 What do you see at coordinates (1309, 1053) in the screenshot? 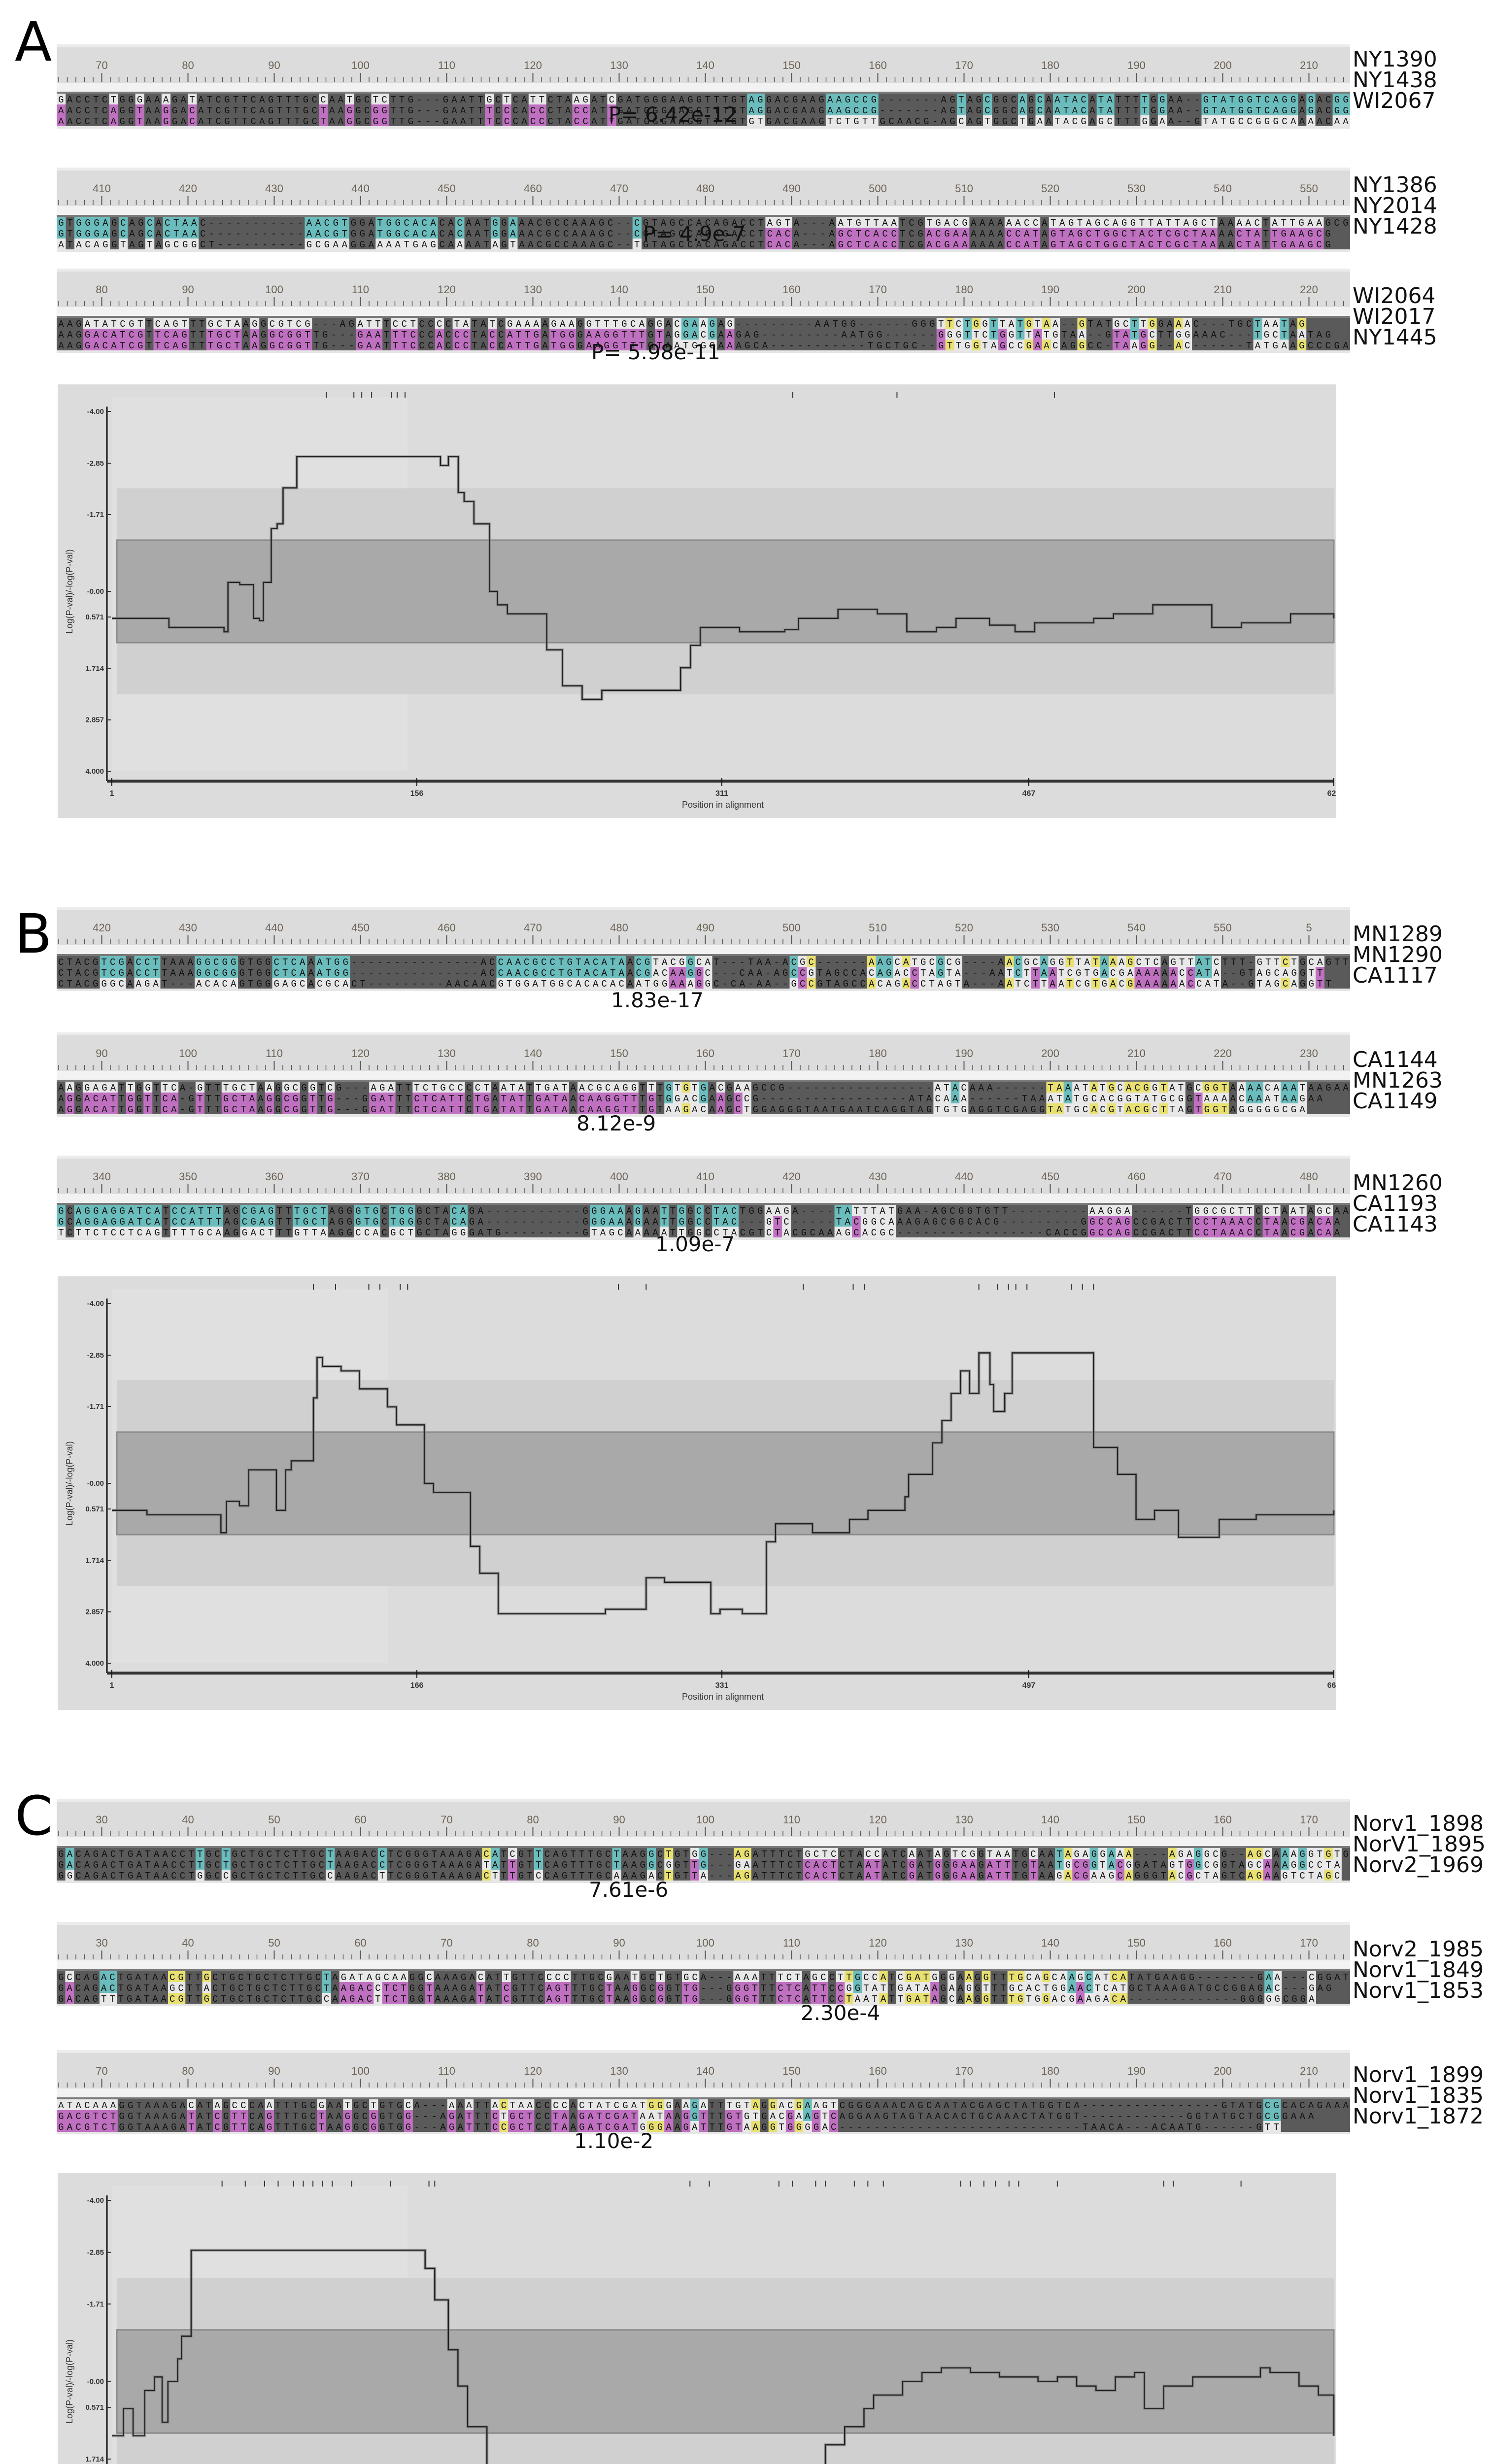
I see `ruler-tick-label: 230` at bounding box center [1309, 1053].